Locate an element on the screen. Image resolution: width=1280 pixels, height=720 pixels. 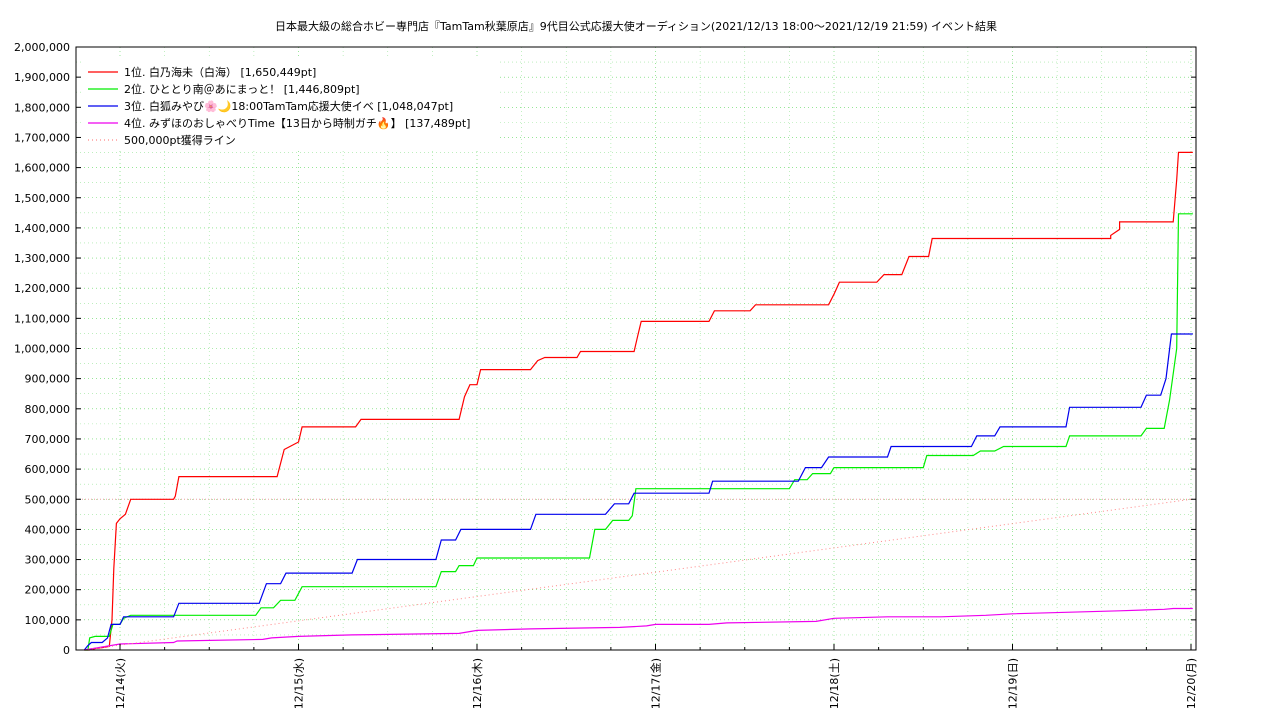
x-tick-label: 12/16(木) is located at coordinates (477, 683).